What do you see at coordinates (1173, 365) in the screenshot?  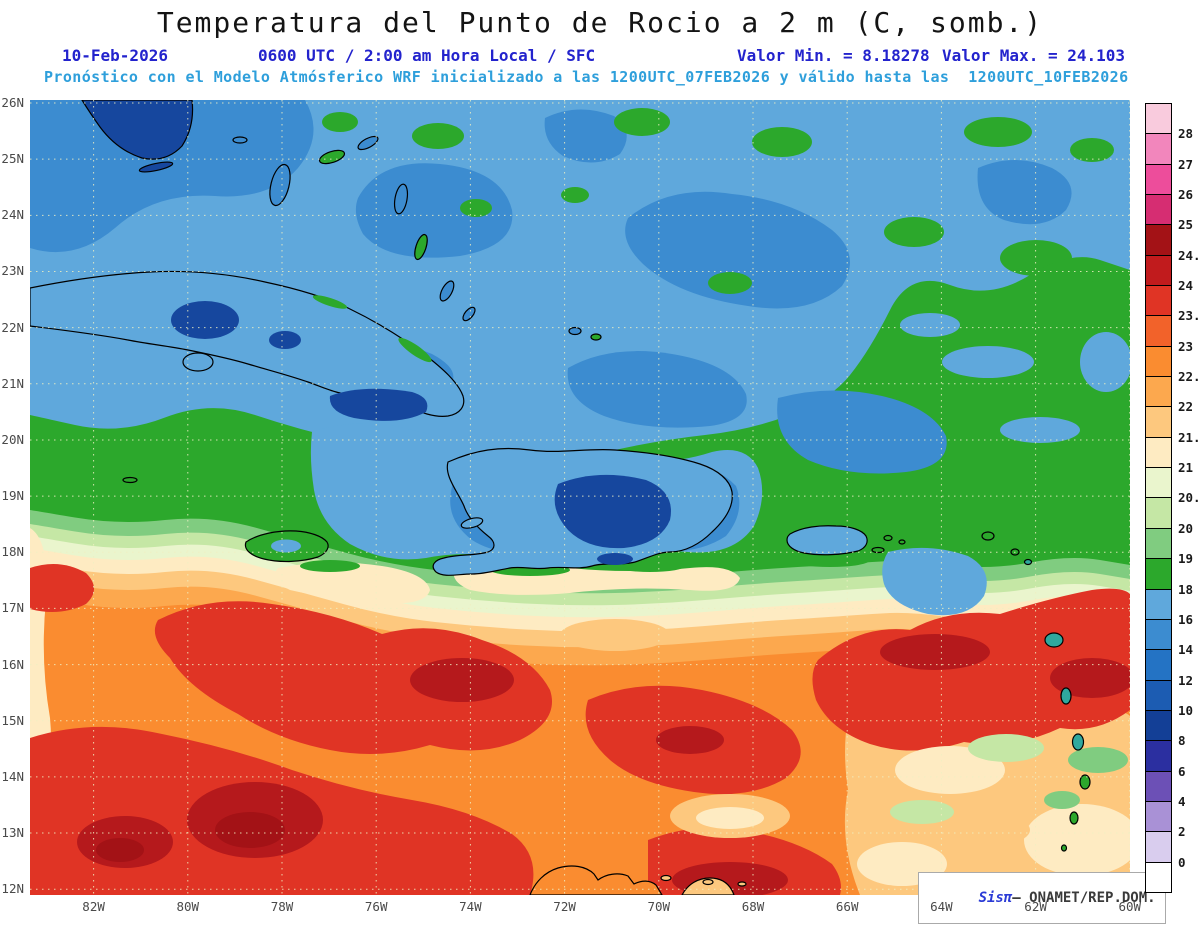 I see `colorbar-cell: 22.5` at bounding box center [1173, 365].